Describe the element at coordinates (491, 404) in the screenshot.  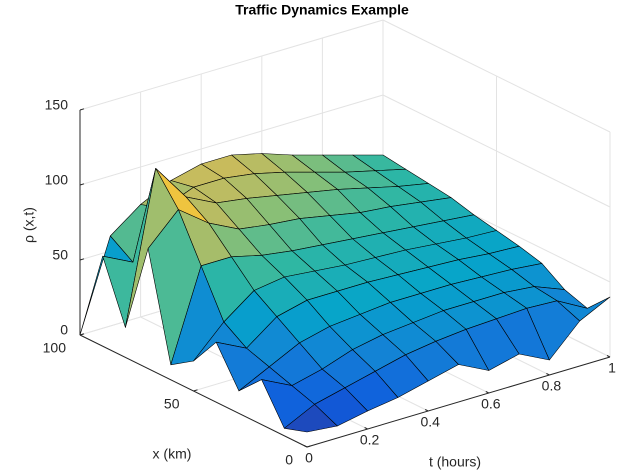
I see `x-tick-label: 0.6` at that location.